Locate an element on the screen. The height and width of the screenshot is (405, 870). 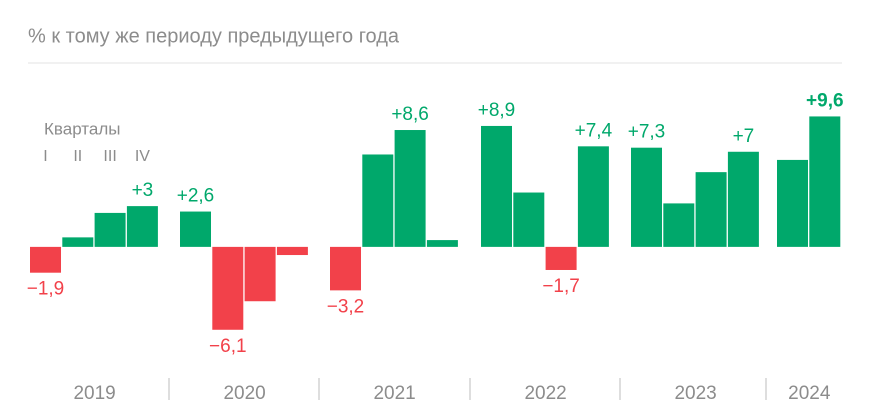
year-label: 2024 is located at coordinates (809, 391).